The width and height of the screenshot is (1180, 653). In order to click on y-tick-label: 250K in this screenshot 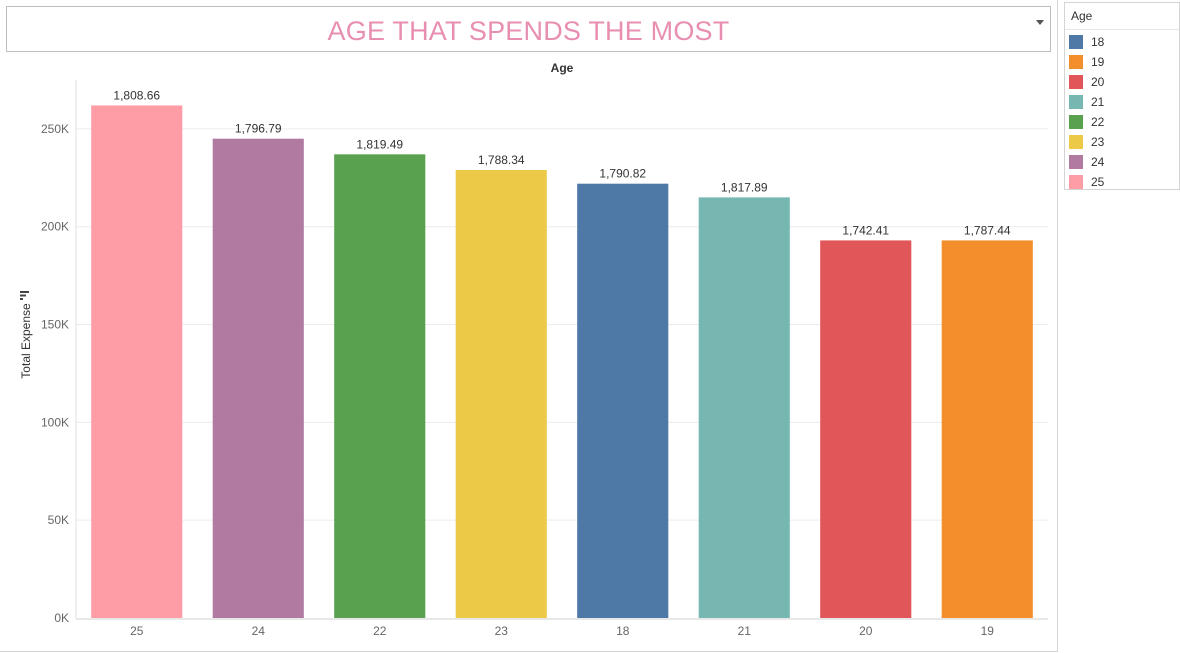, I will do `click(55, 129)`.